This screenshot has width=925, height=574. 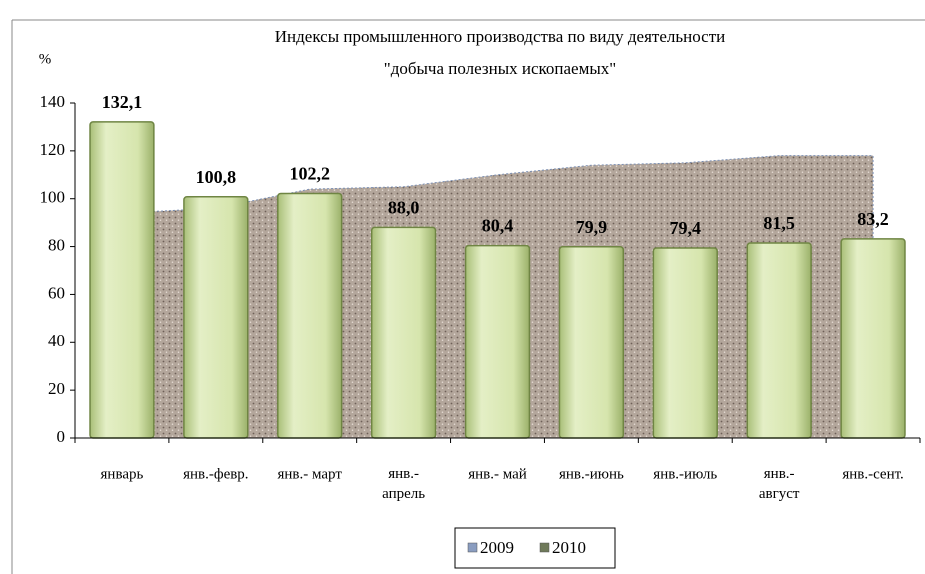 What do you see at coordinates (686, 228) in the screenshot?
I see `value-label: 79,4` at bounding box center [686, 228].